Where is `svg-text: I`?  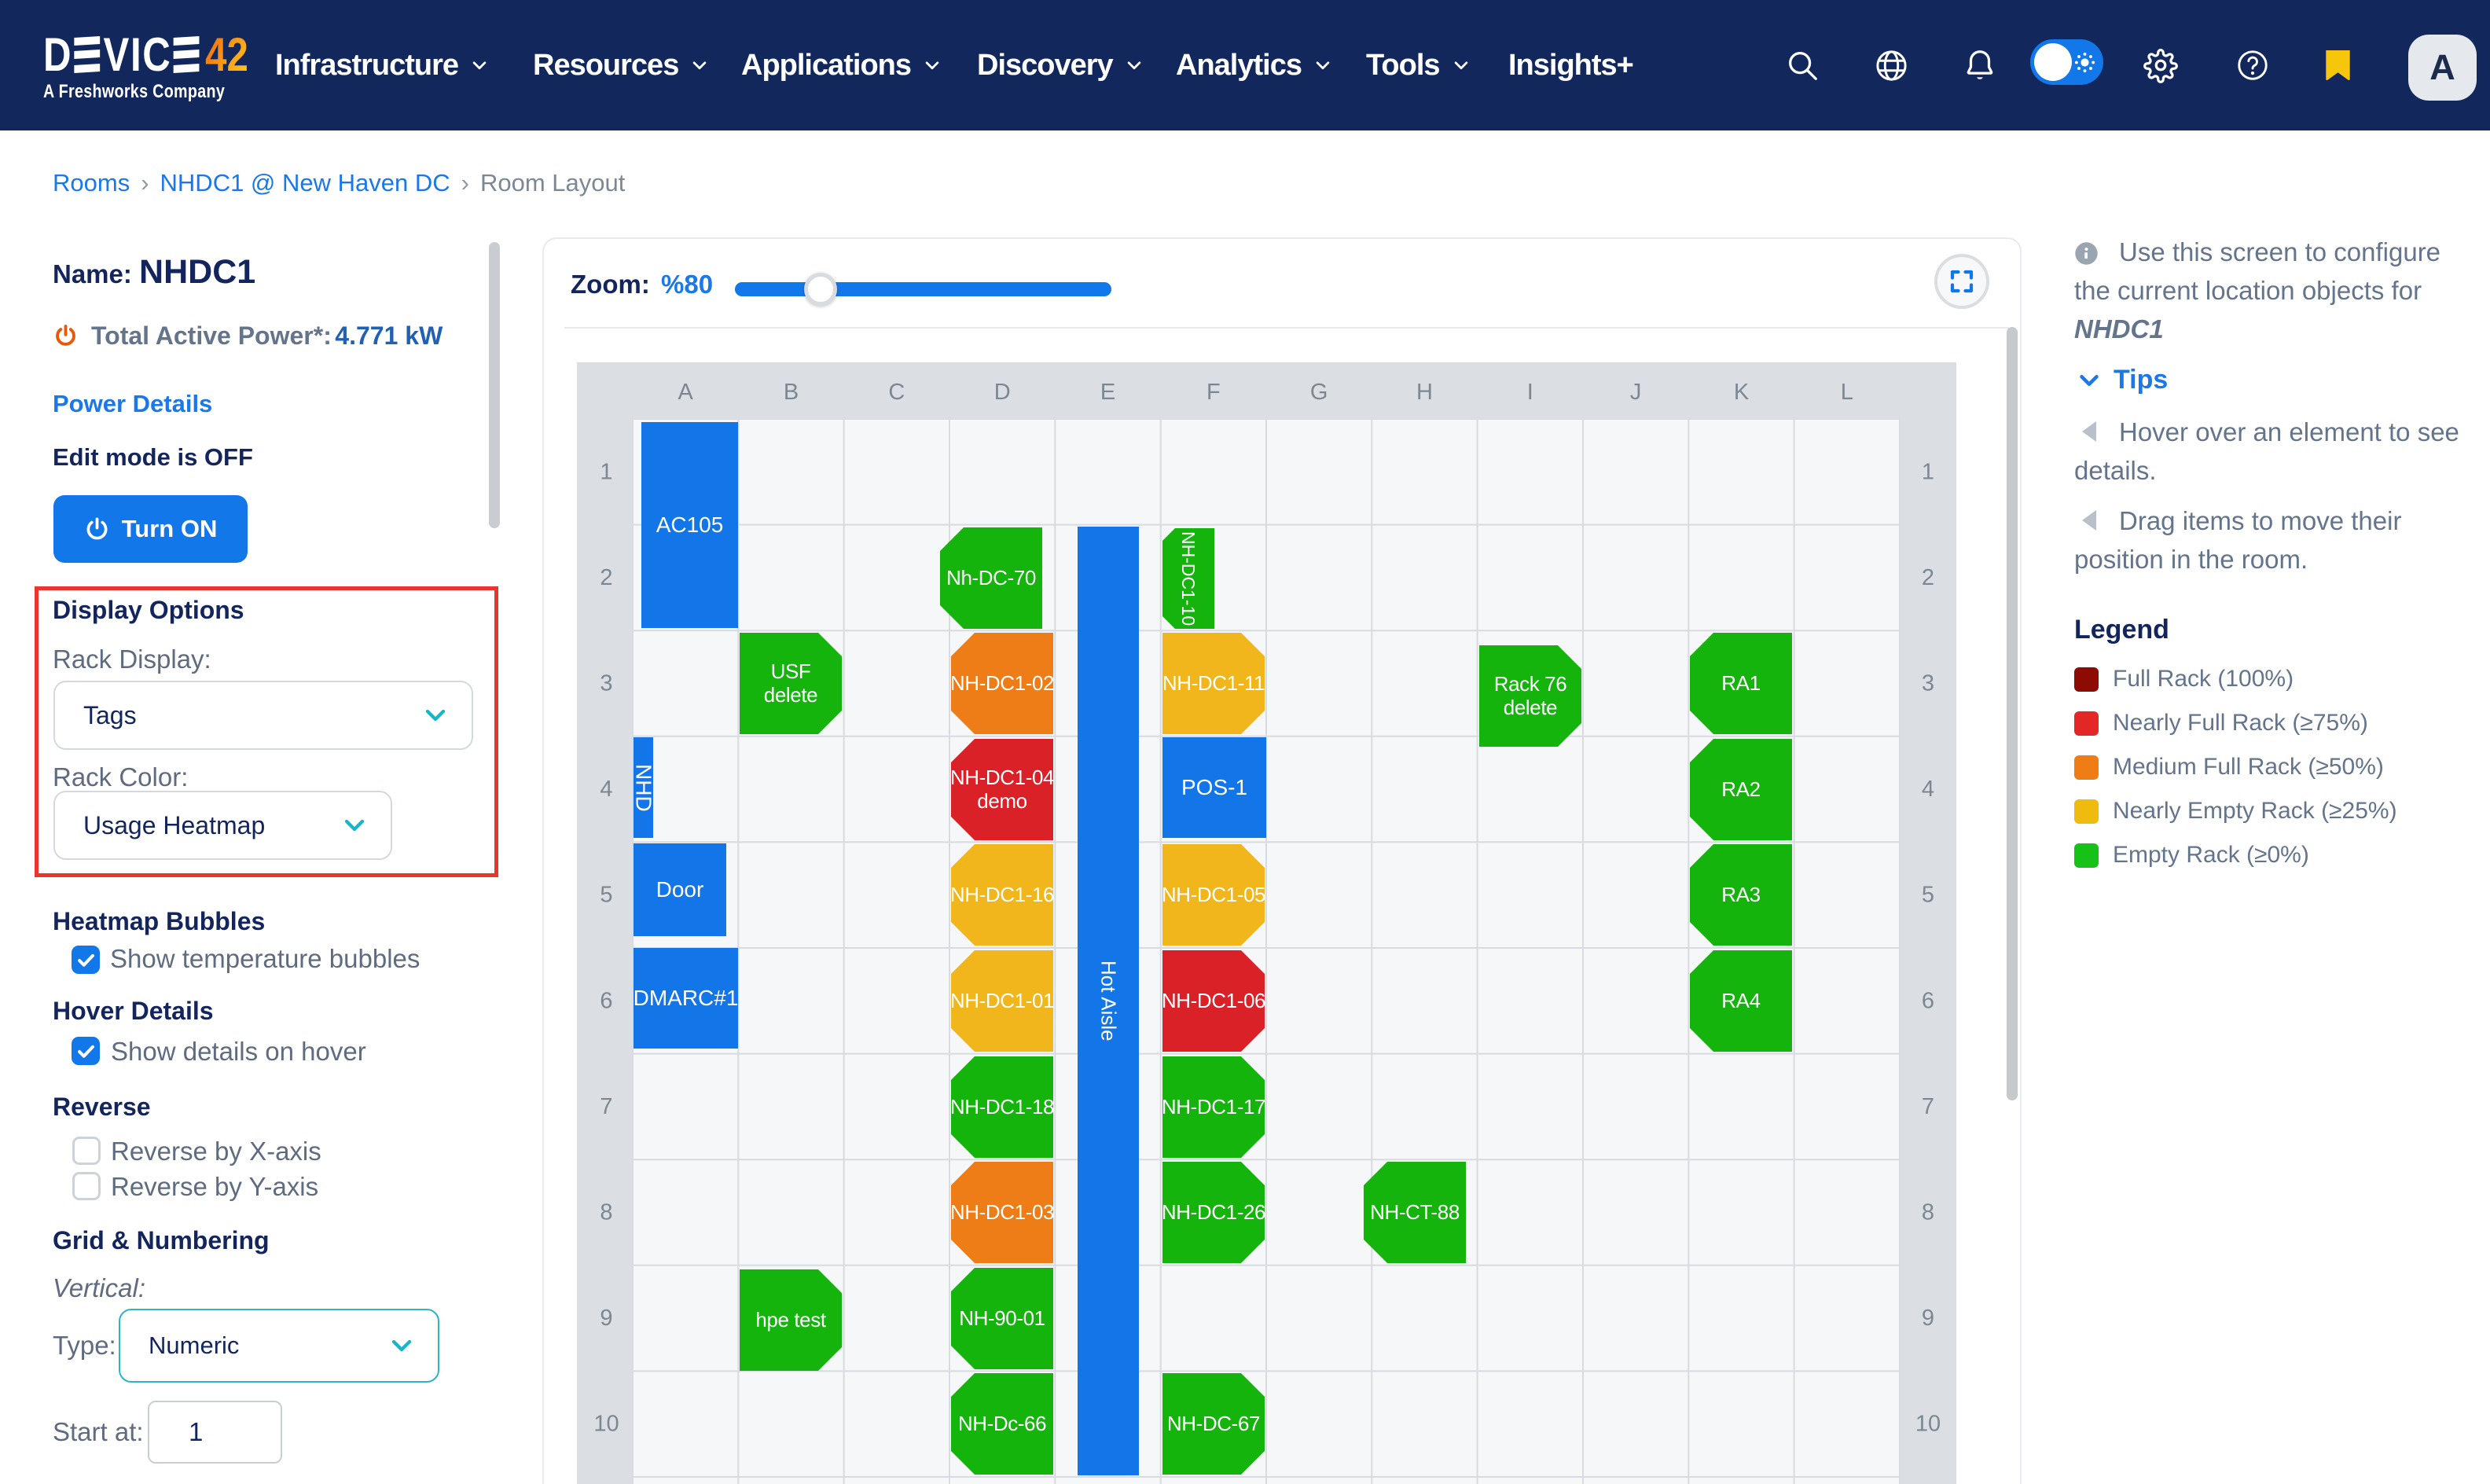 svg-text: I is located at coordinates (1530, 392).